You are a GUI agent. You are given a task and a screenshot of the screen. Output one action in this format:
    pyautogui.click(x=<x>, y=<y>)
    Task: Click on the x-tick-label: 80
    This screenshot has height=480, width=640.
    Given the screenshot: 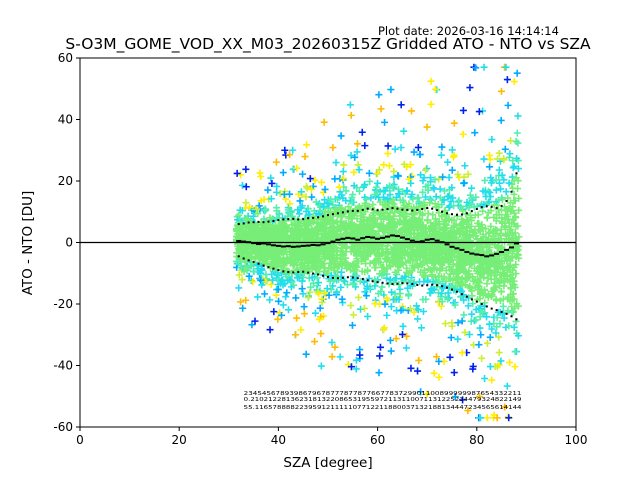 What is the action you would take?
    pyautogui.click(x=476, y=440)
    